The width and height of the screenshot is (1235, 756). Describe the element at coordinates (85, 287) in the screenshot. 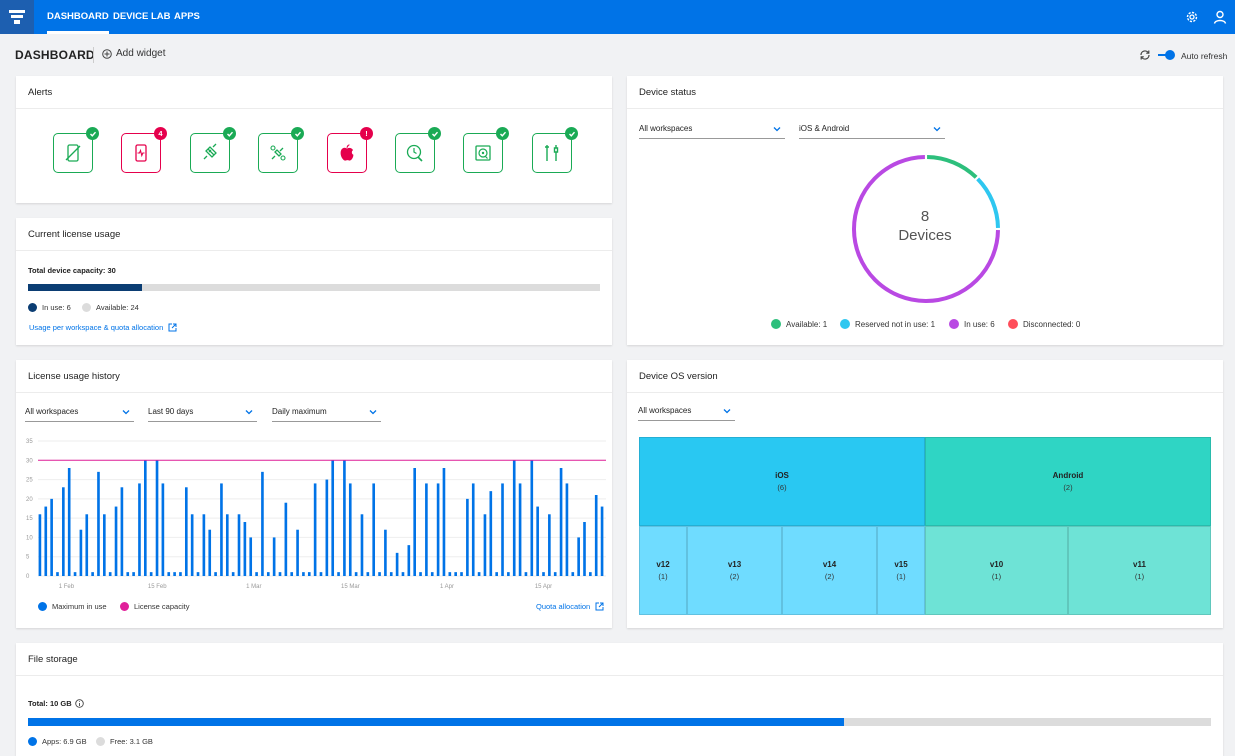

I see `license-in-use-fill` at that location.